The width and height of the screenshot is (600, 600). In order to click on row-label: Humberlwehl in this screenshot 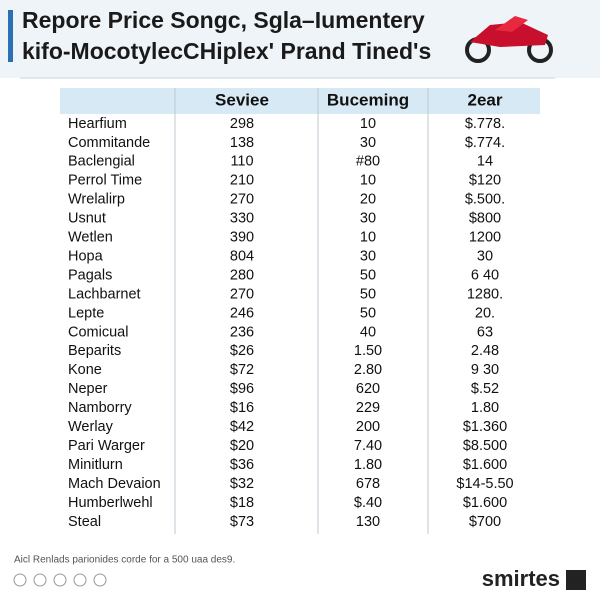, I will do `click(110, 503)`.